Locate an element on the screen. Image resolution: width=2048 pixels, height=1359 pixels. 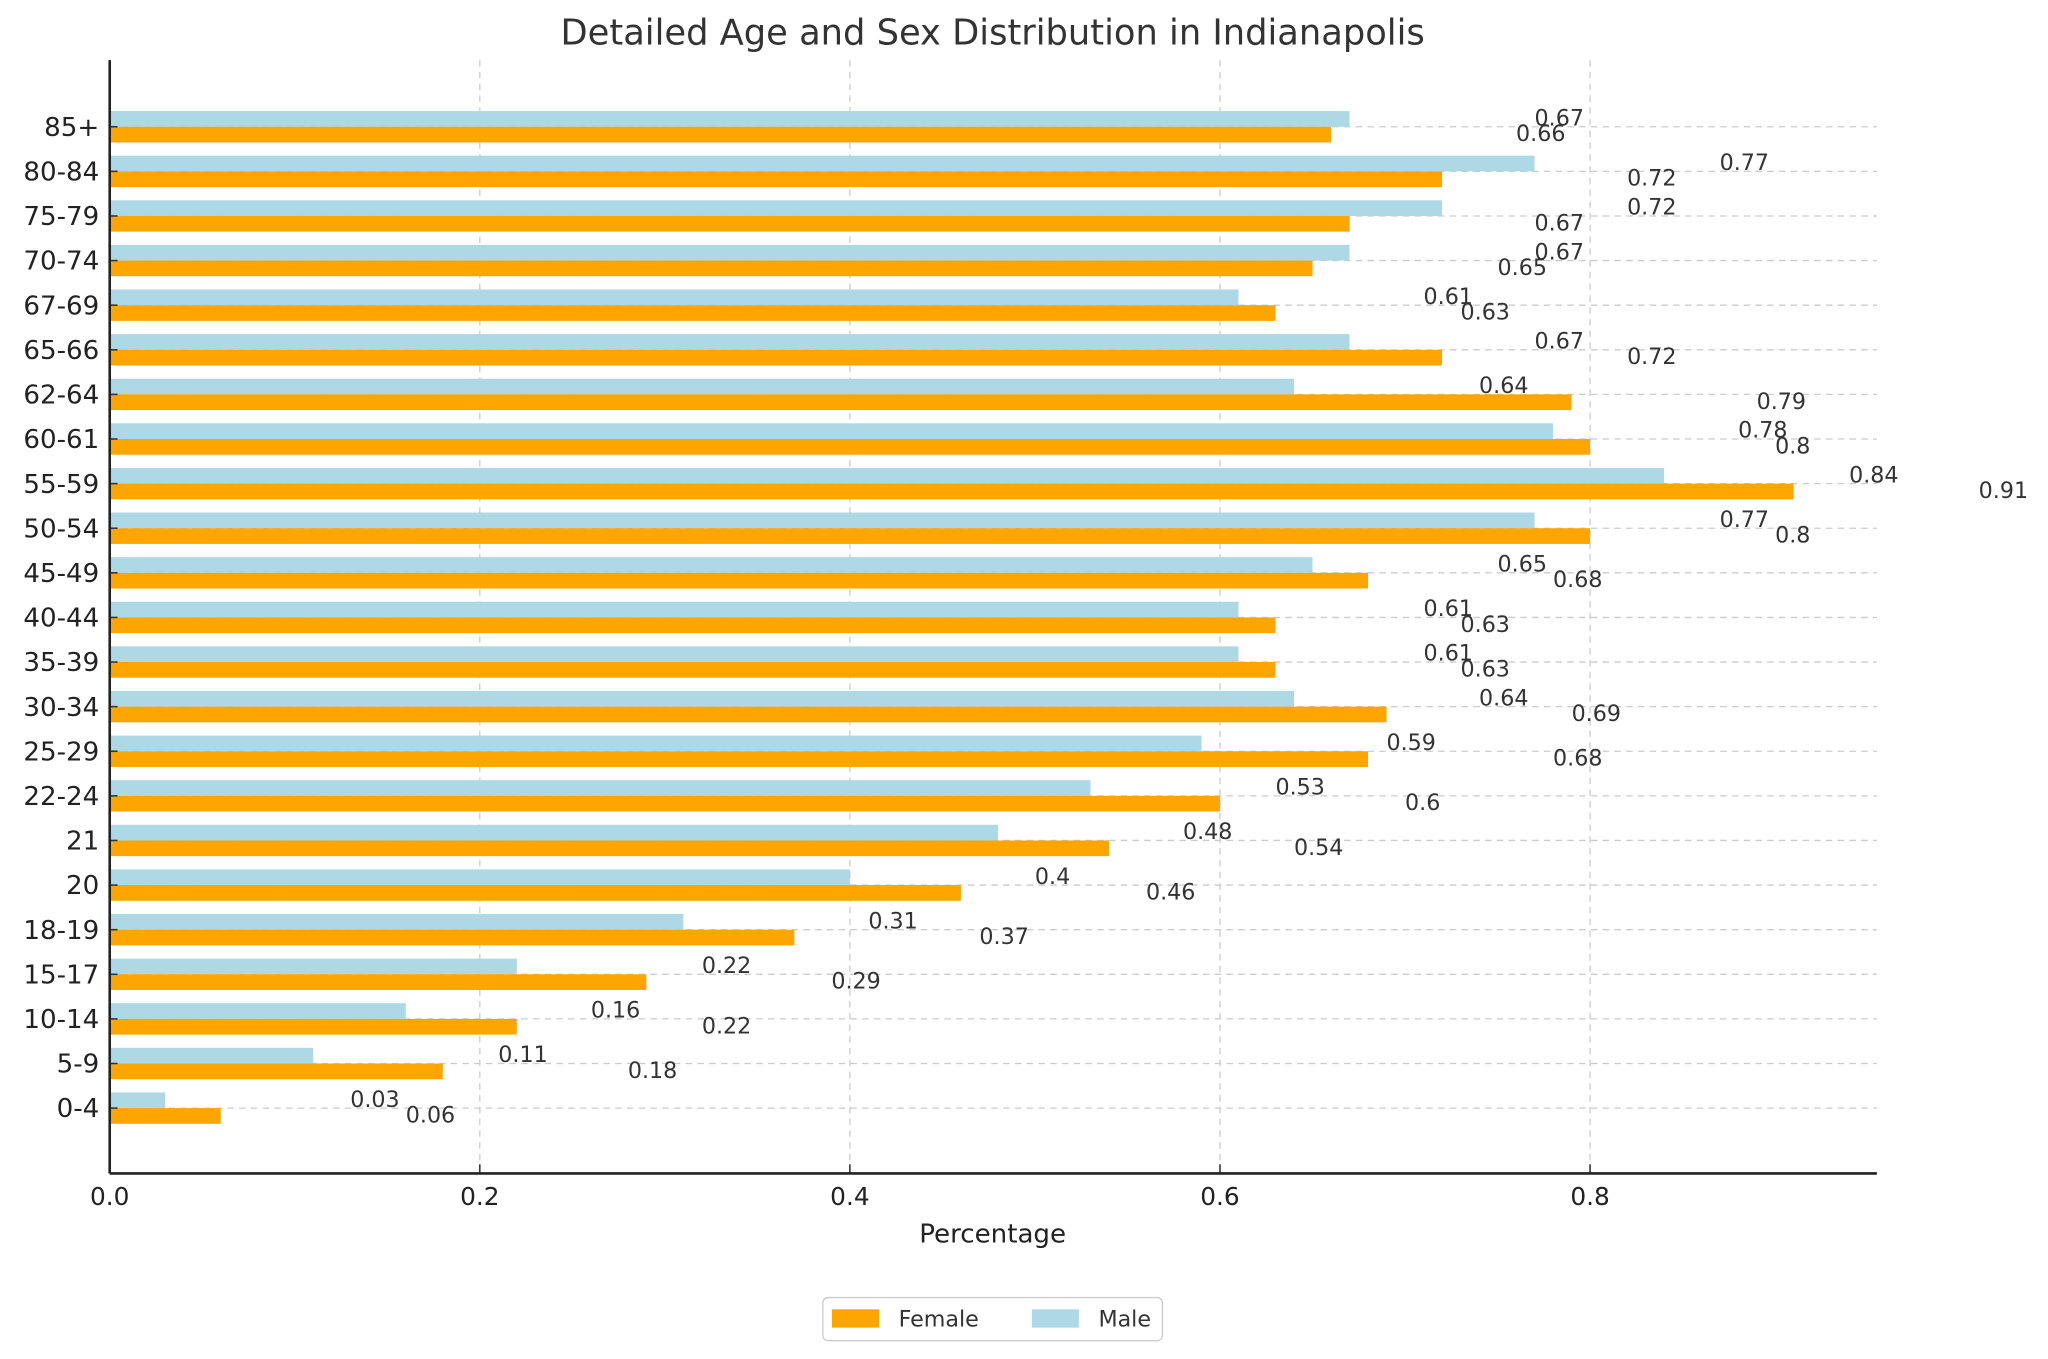
data-label-male: 0.84 is located at coordinates (1873, 475).